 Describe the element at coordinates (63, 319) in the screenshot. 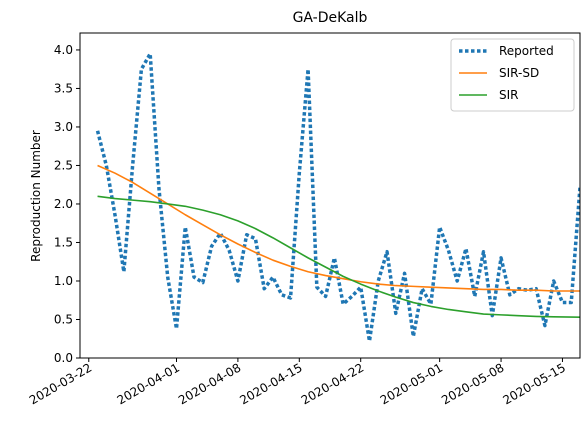

I see `y-tick-label: 0.5` at that location.